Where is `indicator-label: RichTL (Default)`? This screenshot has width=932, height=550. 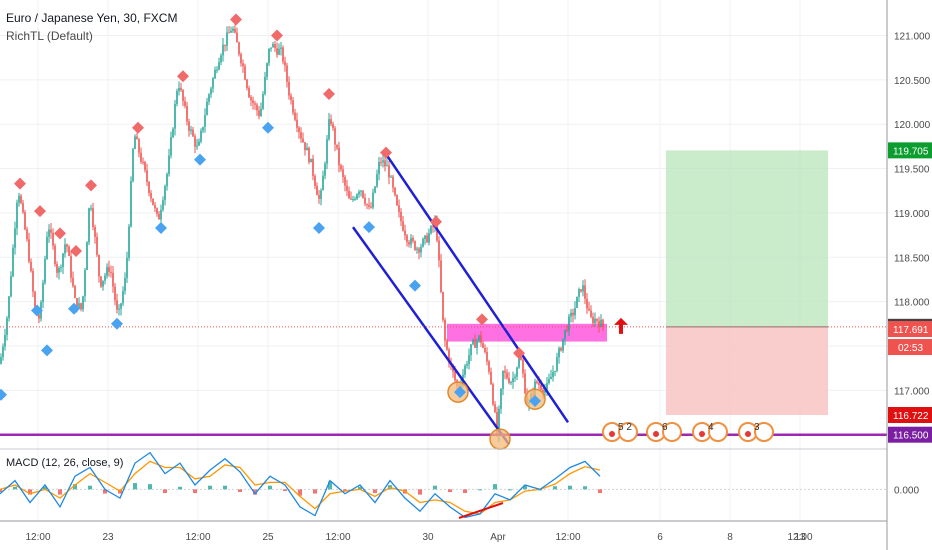 indicator-label: RichTL (Default) is located at coordinates (49, 36).